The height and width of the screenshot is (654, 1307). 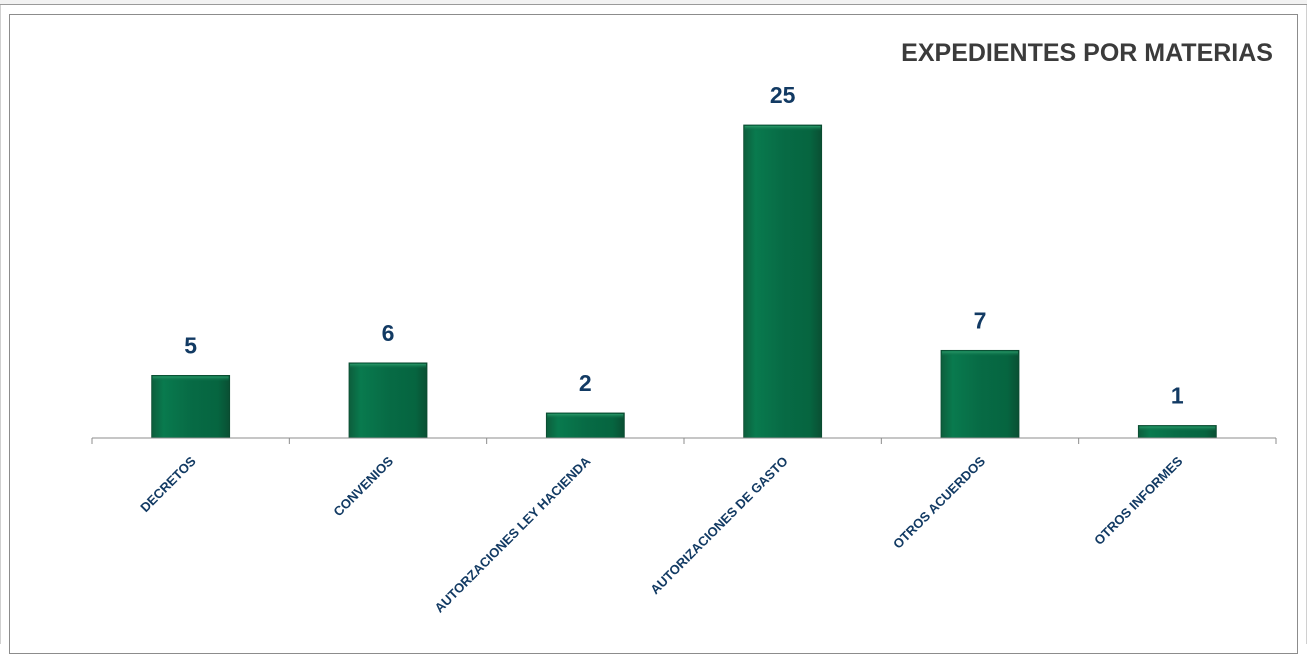 What do you see at coordinates (585, 416) in the screenshot?
I see `bar-highlight-autorzaciones-ley-hacienda` at bounding box center [585, 416].